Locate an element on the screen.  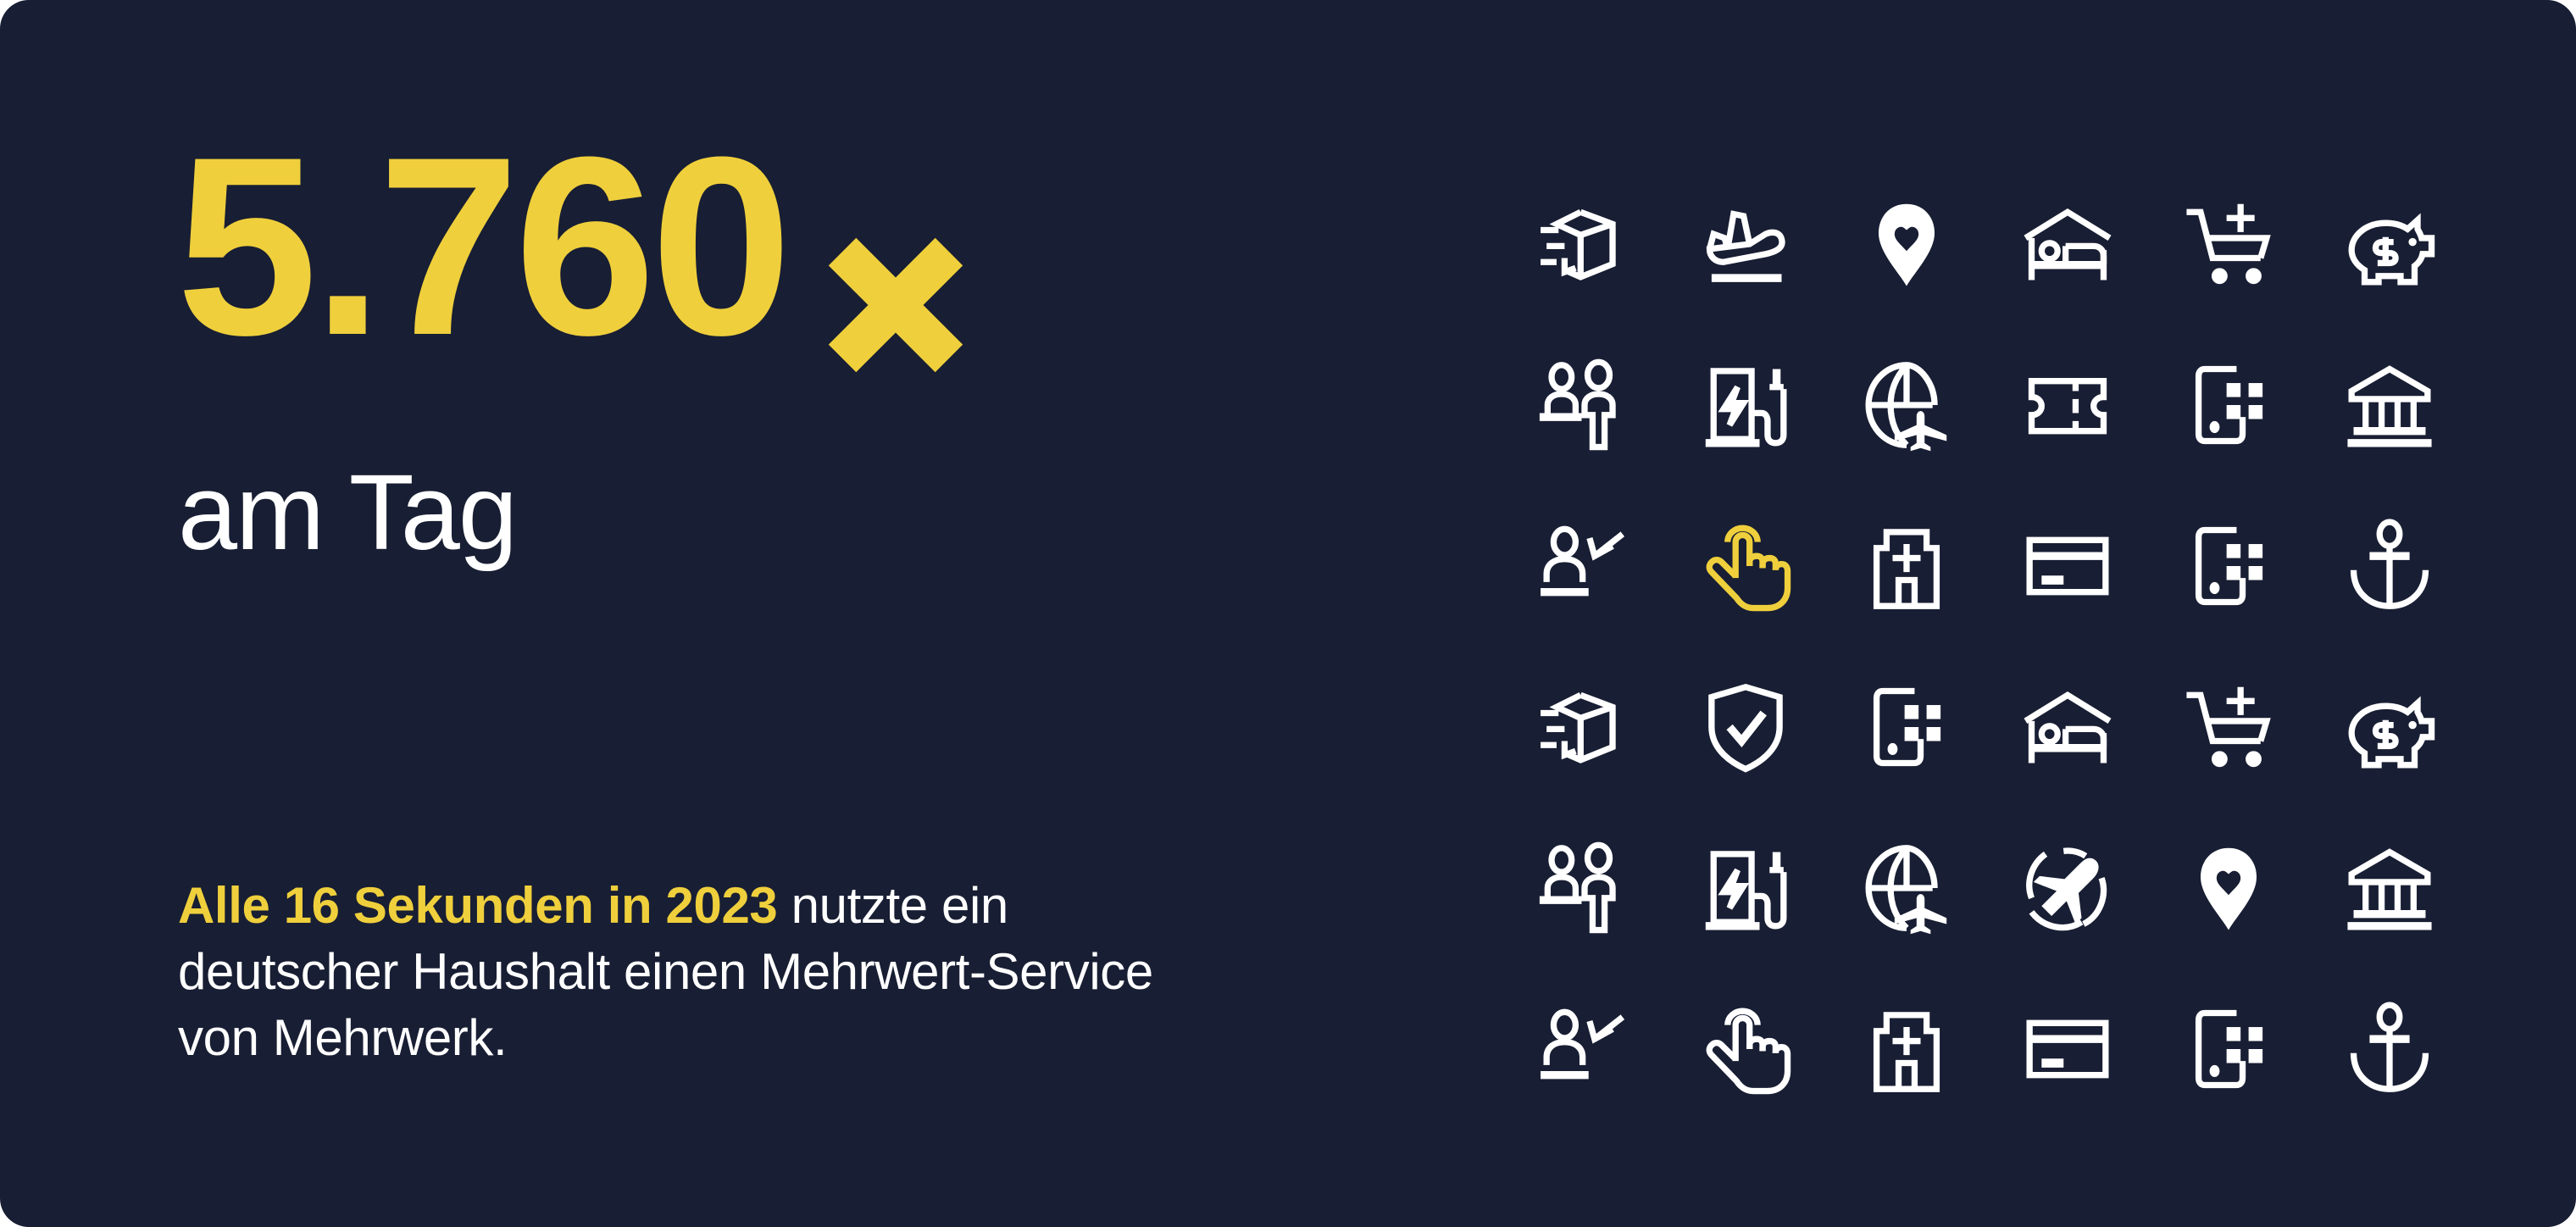
flight-circle-icon is located at coordinates (2068, 888).